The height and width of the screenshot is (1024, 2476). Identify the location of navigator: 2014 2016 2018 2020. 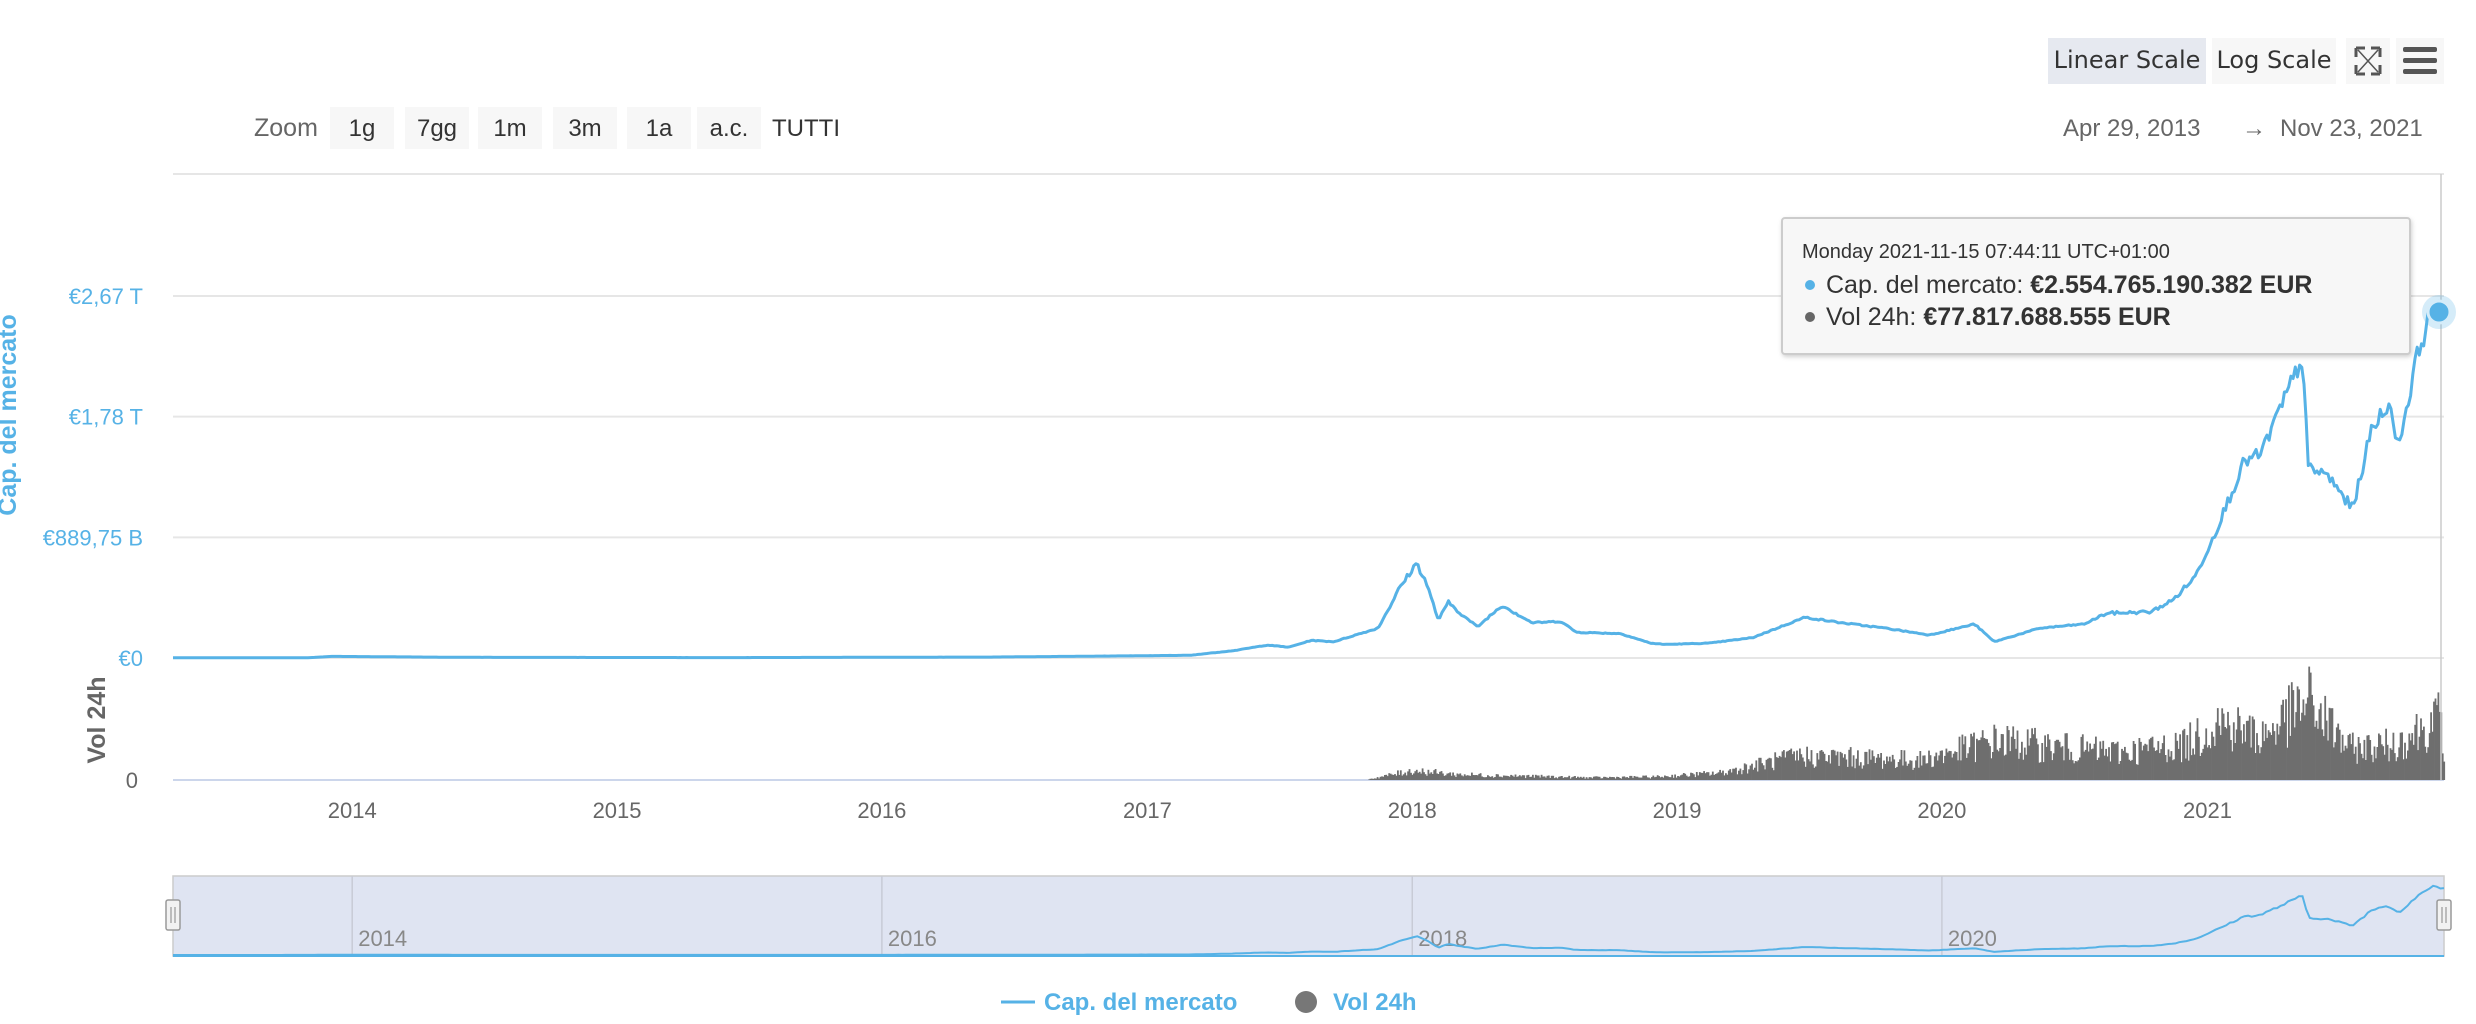
(1308, 916).